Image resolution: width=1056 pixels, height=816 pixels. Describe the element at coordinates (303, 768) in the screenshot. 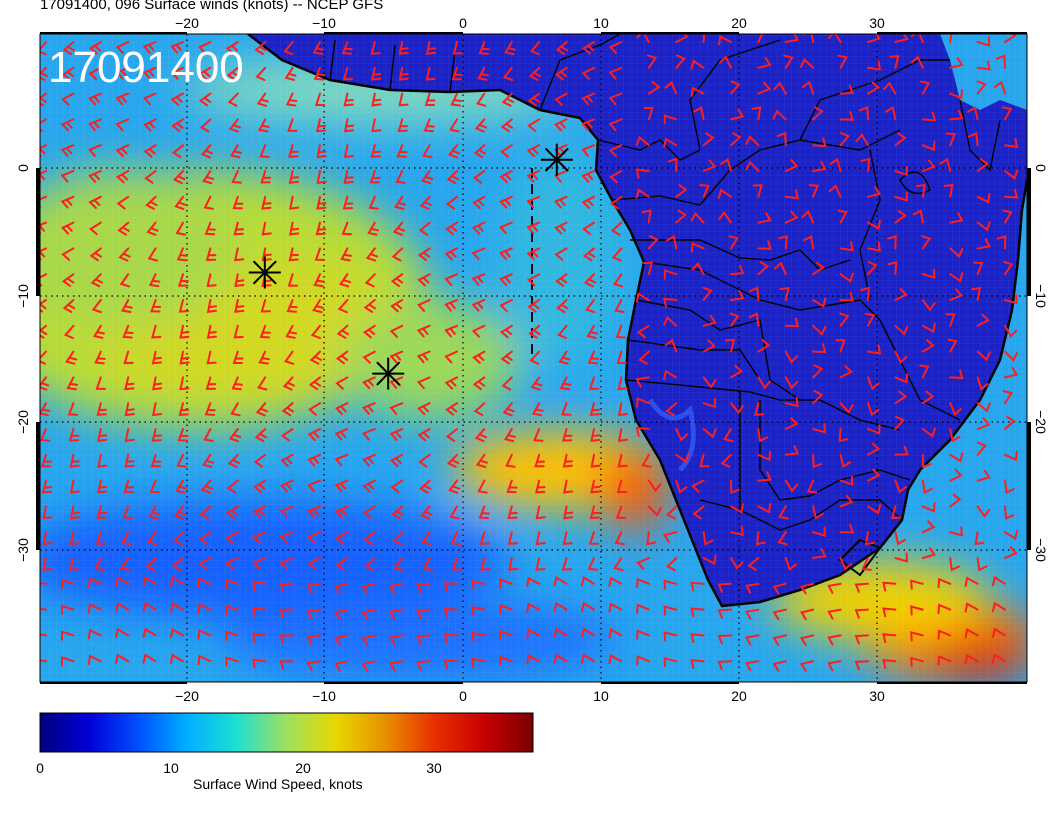

I see `colorbar-tick: 20` at that location.